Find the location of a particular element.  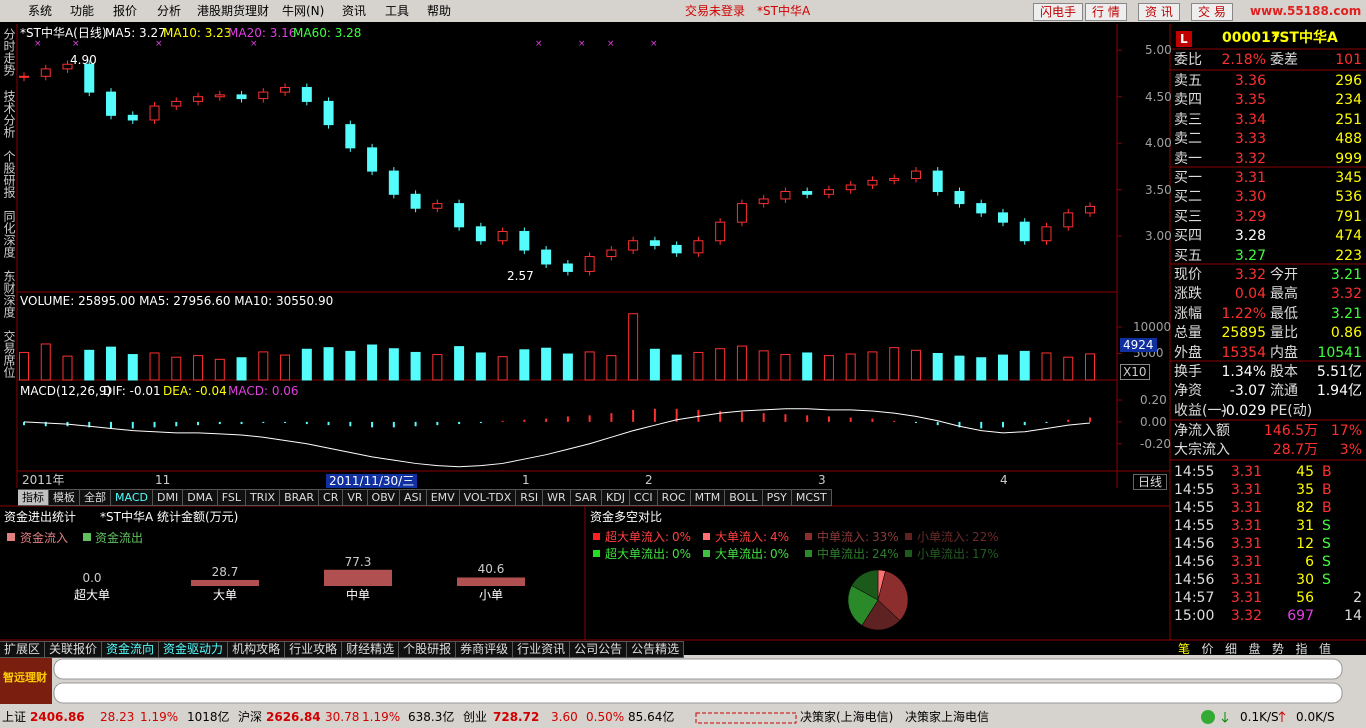

menu-item: 报价 is located at coordinates (125, 11).